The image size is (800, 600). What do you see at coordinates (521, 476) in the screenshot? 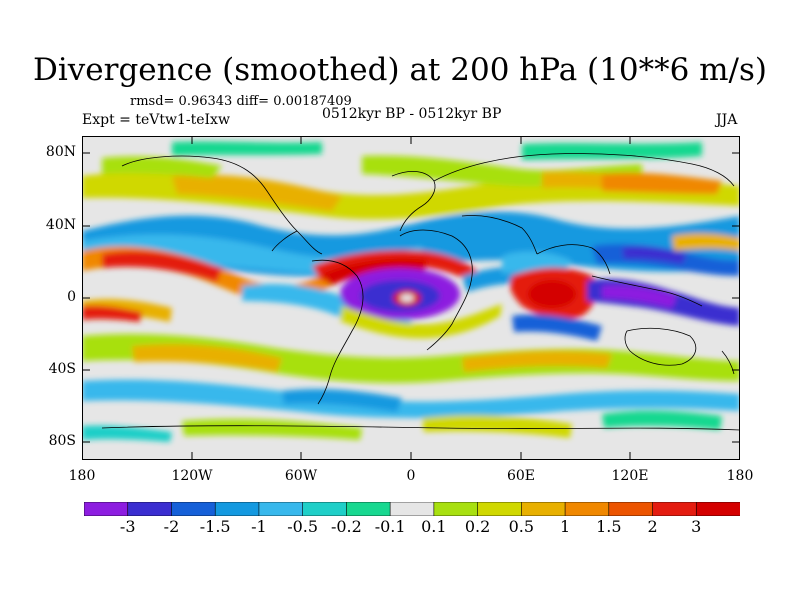
I see `lon-label-60e: 60E` at bounding box center [521, 476].